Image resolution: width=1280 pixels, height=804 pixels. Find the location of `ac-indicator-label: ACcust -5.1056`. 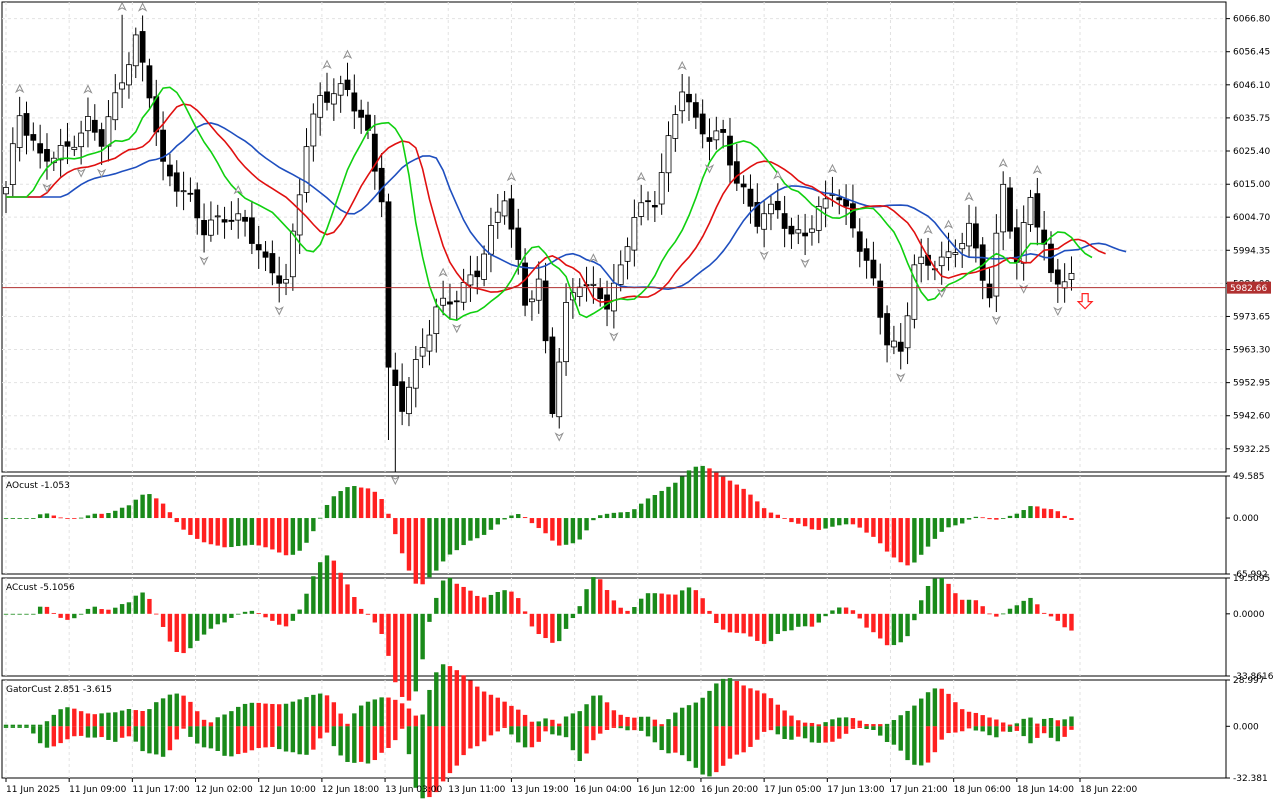

ac-indicator-label: ACcust -5.1056 is located at coordinates (40, 588).